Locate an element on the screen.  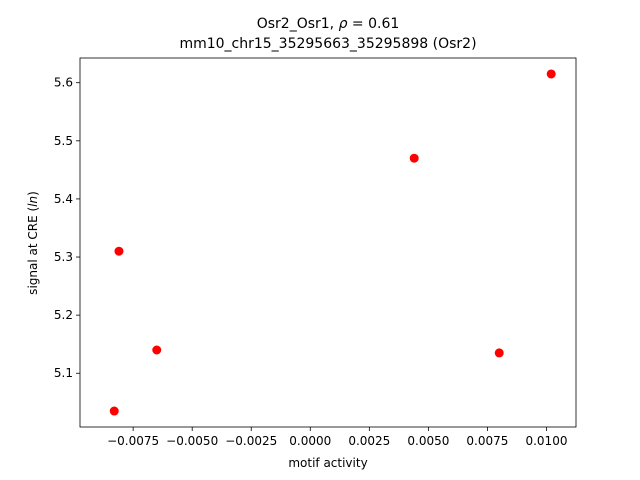
y-tick-label: 5.3 is located at coordinates (63, 257).